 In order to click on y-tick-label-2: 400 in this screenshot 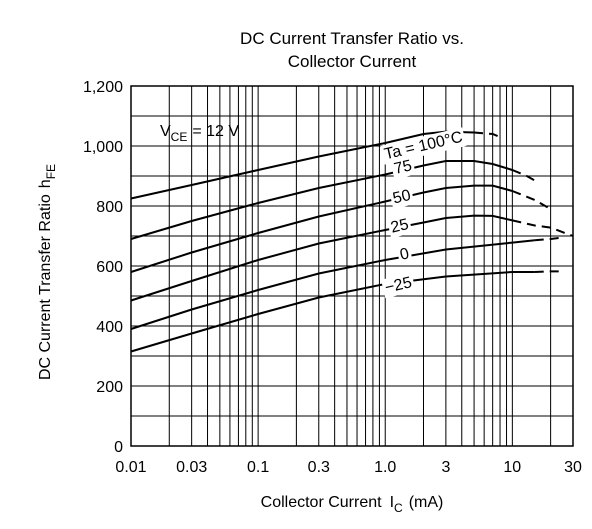, I will do `click(109, 327)`.